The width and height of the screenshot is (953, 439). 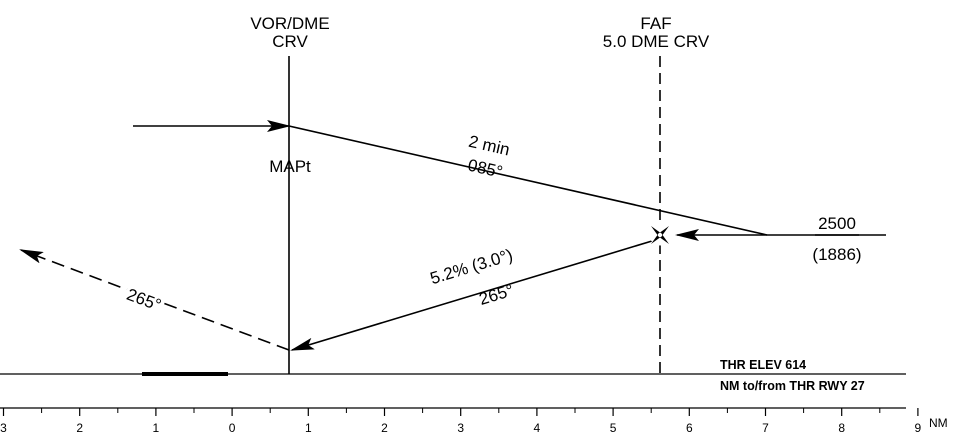 What do you see at coordinates (837, 223) in the screenshot?
I see `altitude-value-label: 2500` at bounding box center [837, 223].